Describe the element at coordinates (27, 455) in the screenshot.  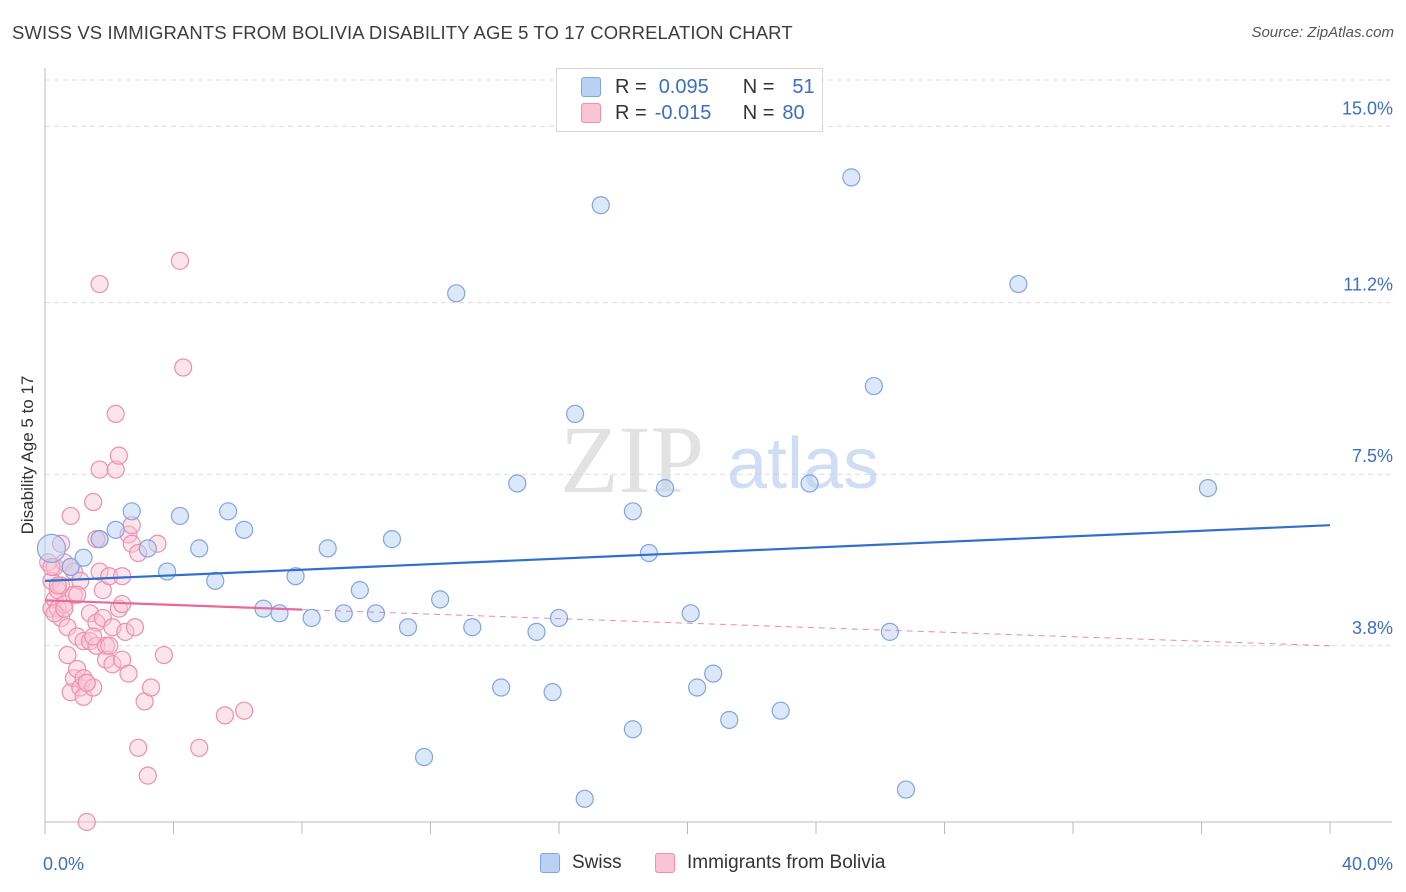
I see `y-axis-label: Disability Age 5 to 17` at that location.